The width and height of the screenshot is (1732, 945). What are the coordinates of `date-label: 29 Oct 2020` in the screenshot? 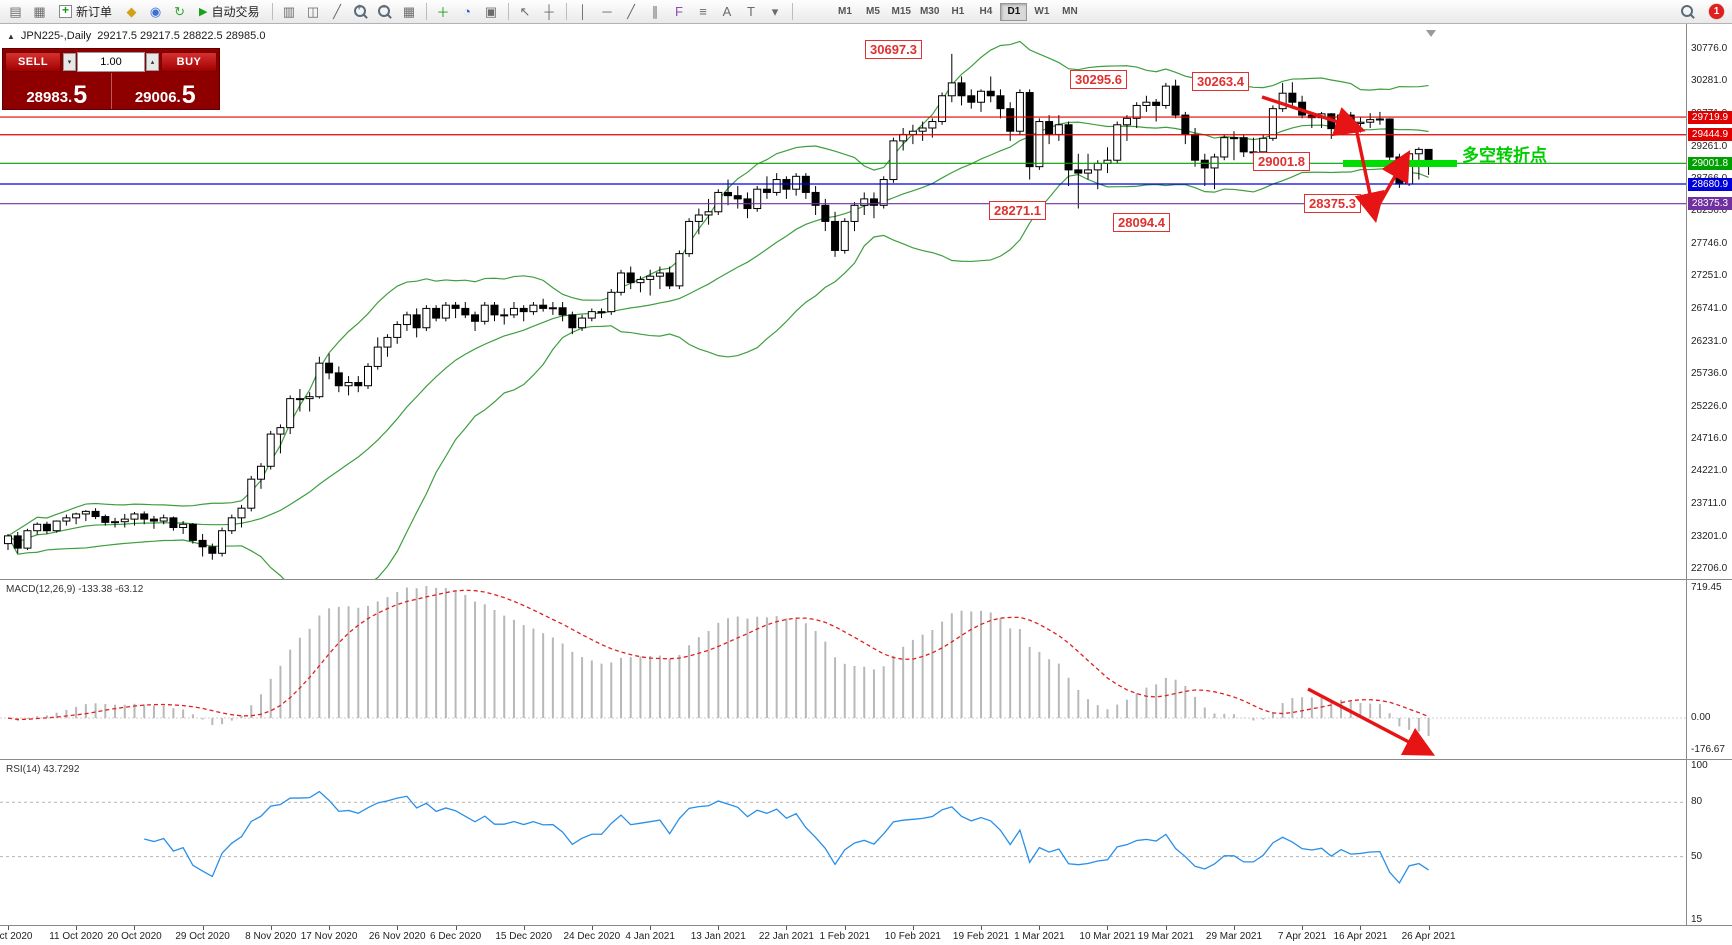 It's located at (202, 936).